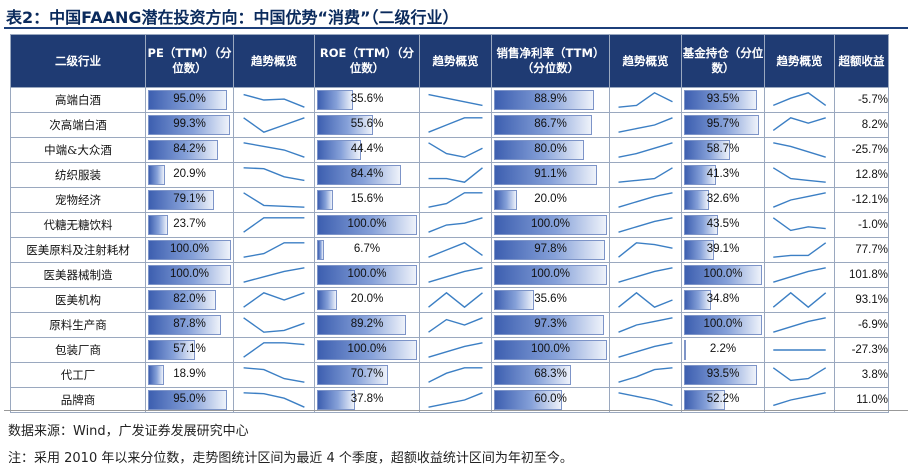  I want to click on header-pe: PE（TTM）（分位数）, so click(189, 61).